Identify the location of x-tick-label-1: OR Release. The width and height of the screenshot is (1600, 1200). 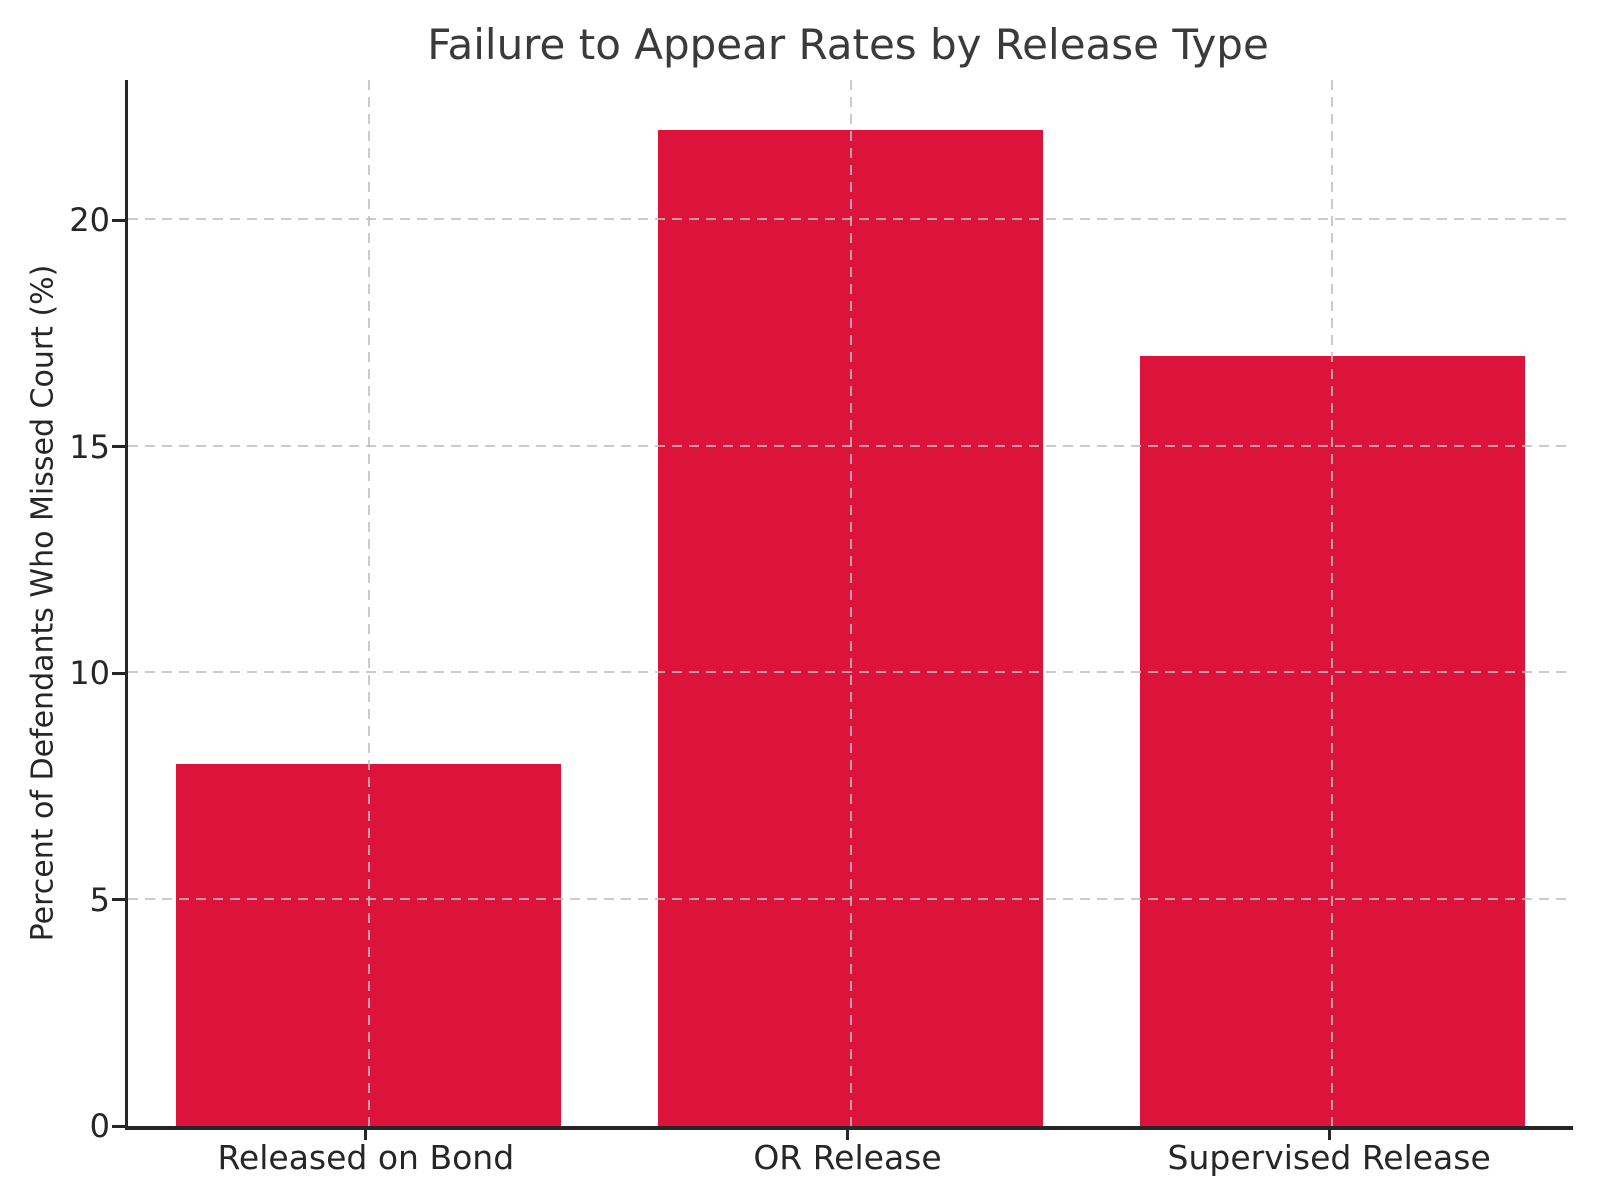
(847, 1157).